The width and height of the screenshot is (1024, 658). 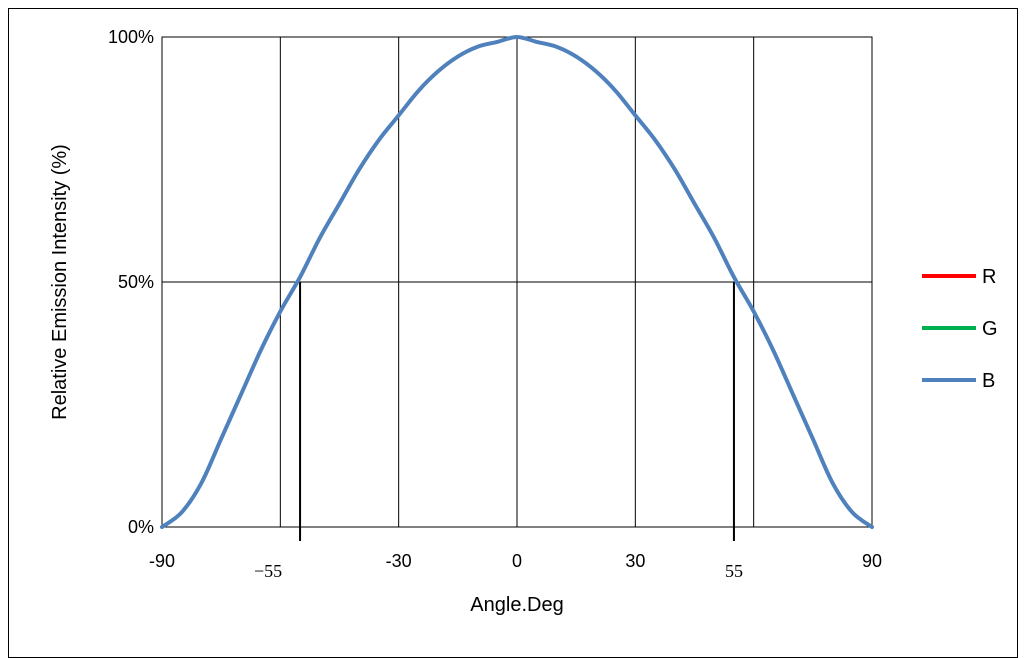 What do you see at coordinates (141, 527) in the screenshot?
I see `y-tick-label: 0%` at bounding box center [141, 527].